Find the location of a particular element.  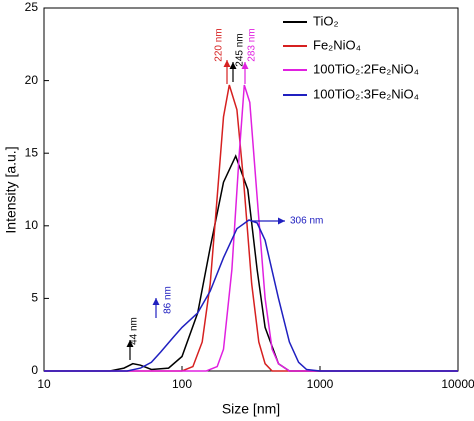

annotation: 283 nm is located at coordinates (252, 44).